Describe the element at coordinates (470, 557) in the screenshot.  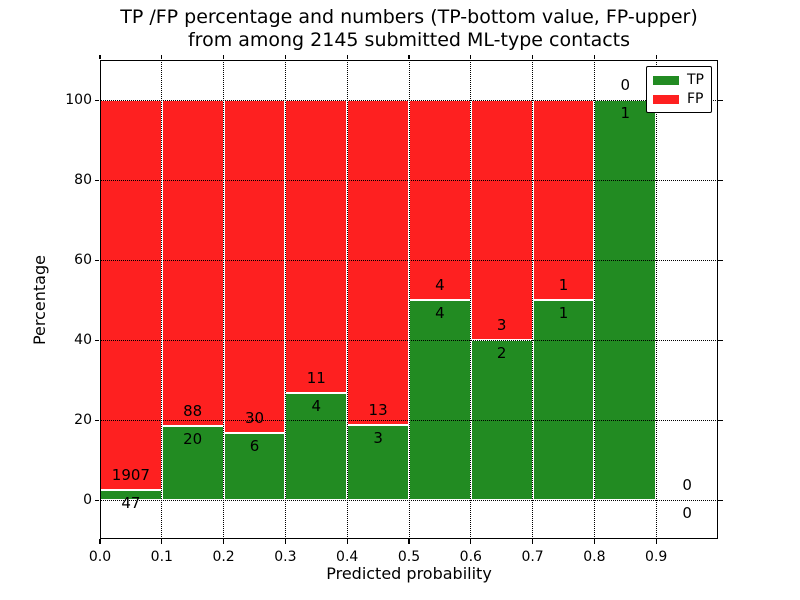
I see `x-tick-label: 0.6` at that location.